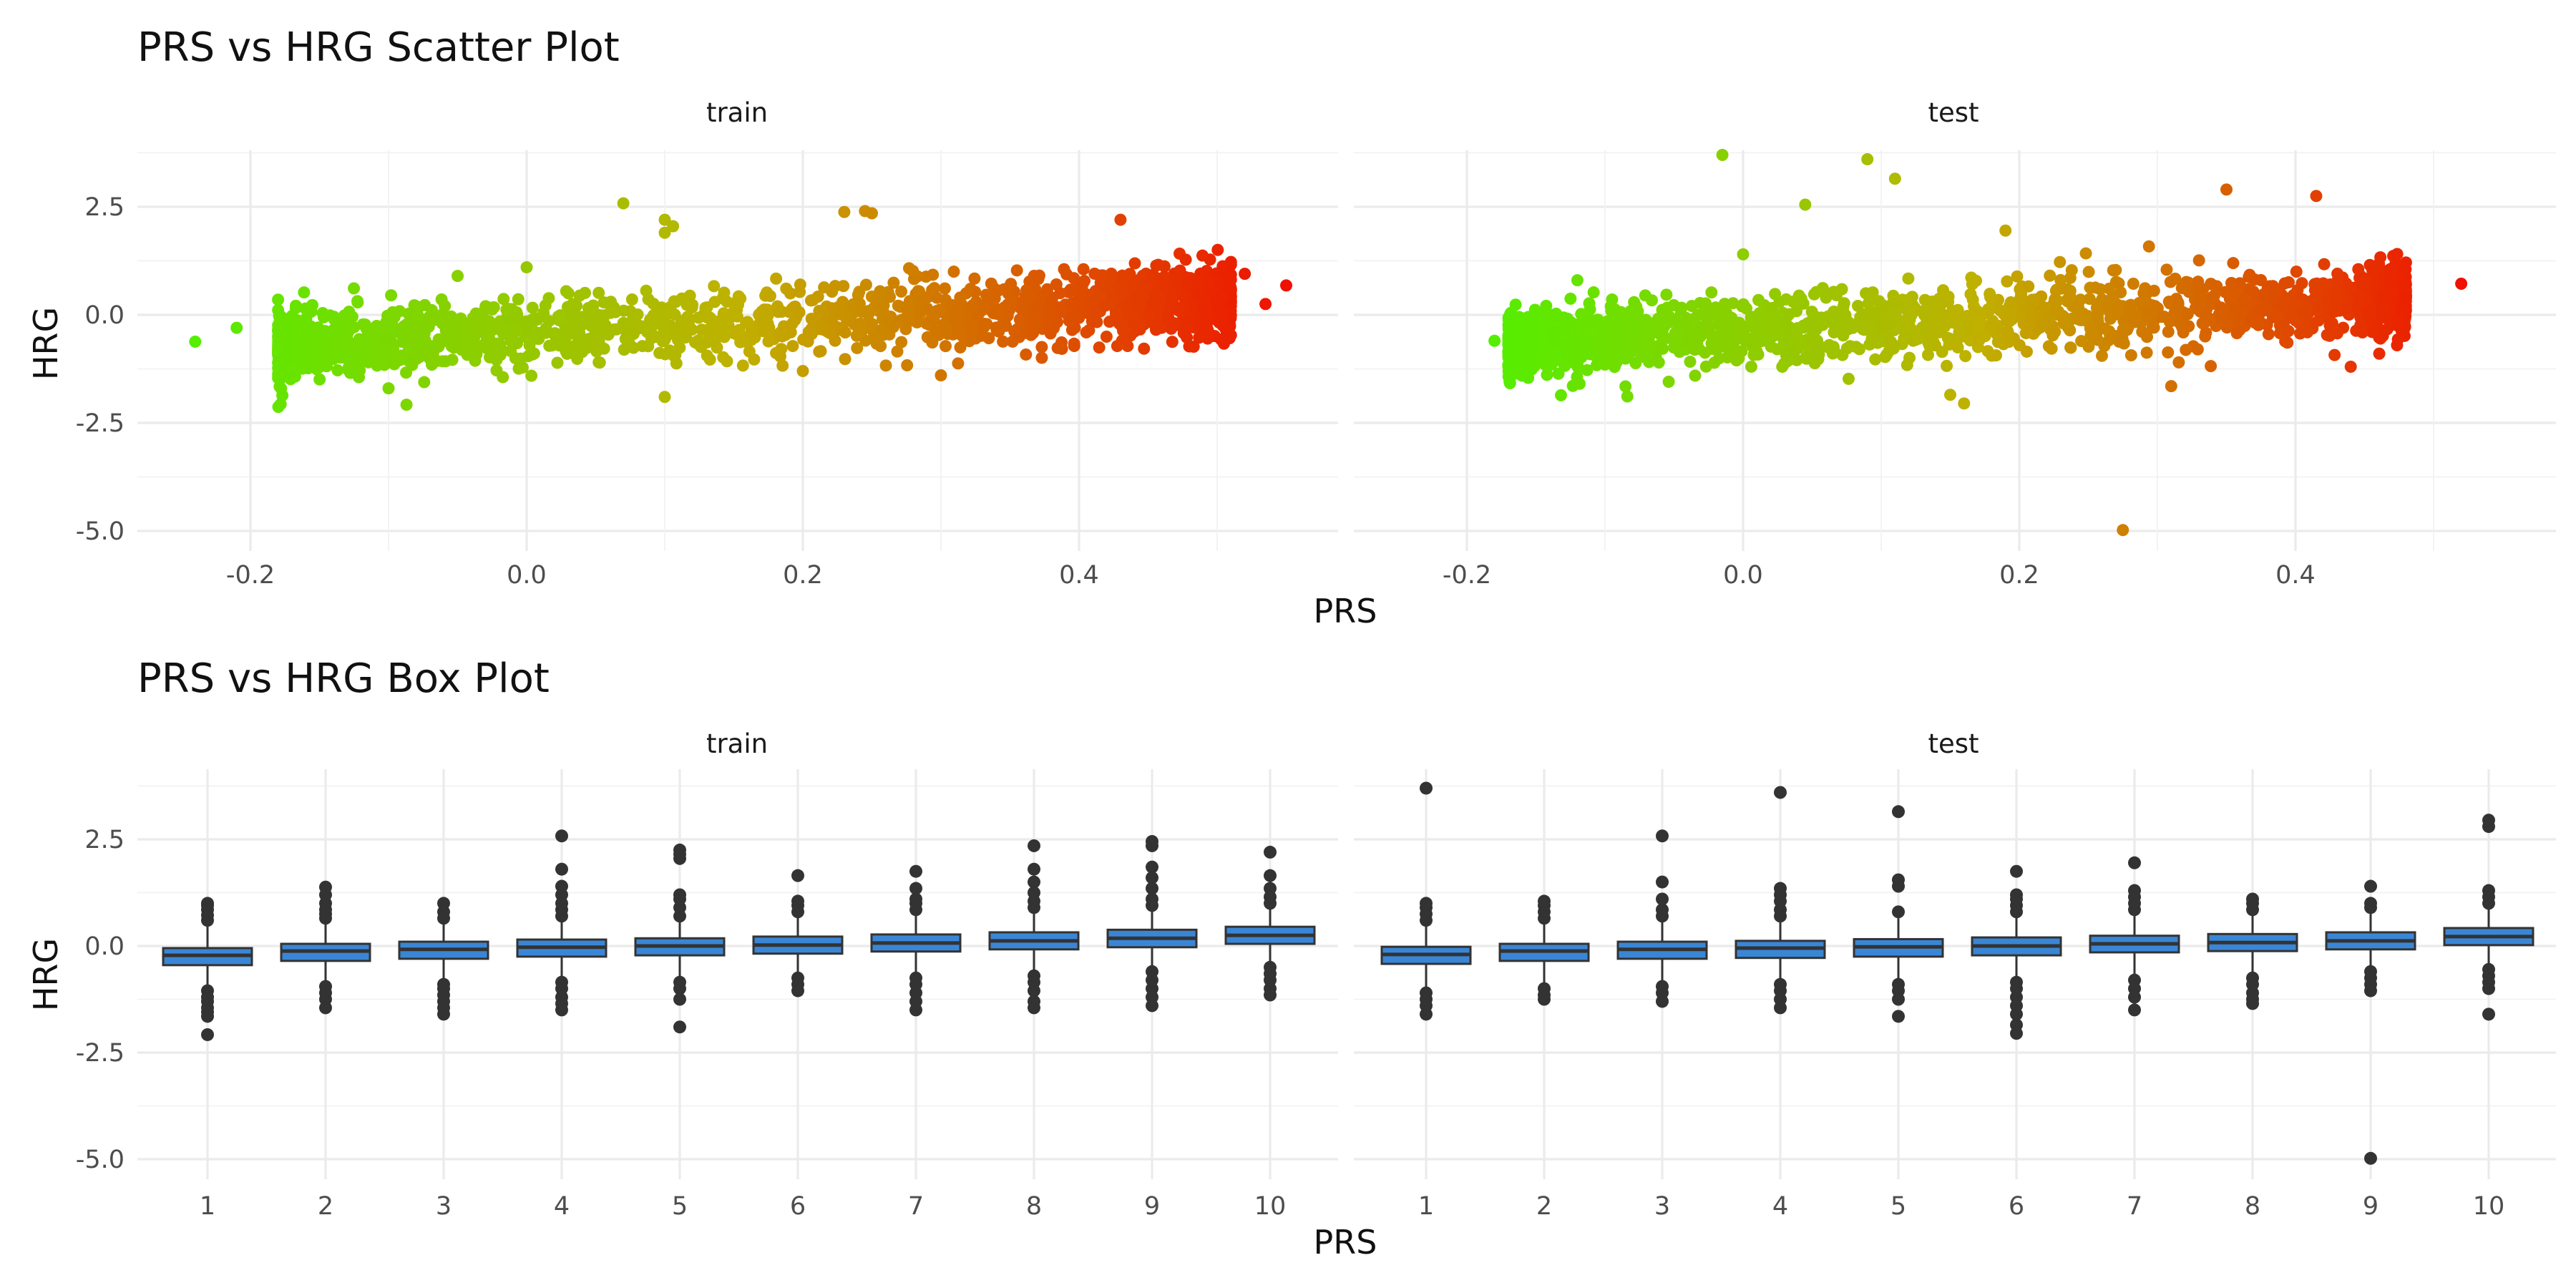  What do you see at coordinates (2295, 575) in the screenshot?
I see `x-tick-label: 0.4` at bounding box center [2295, 575].